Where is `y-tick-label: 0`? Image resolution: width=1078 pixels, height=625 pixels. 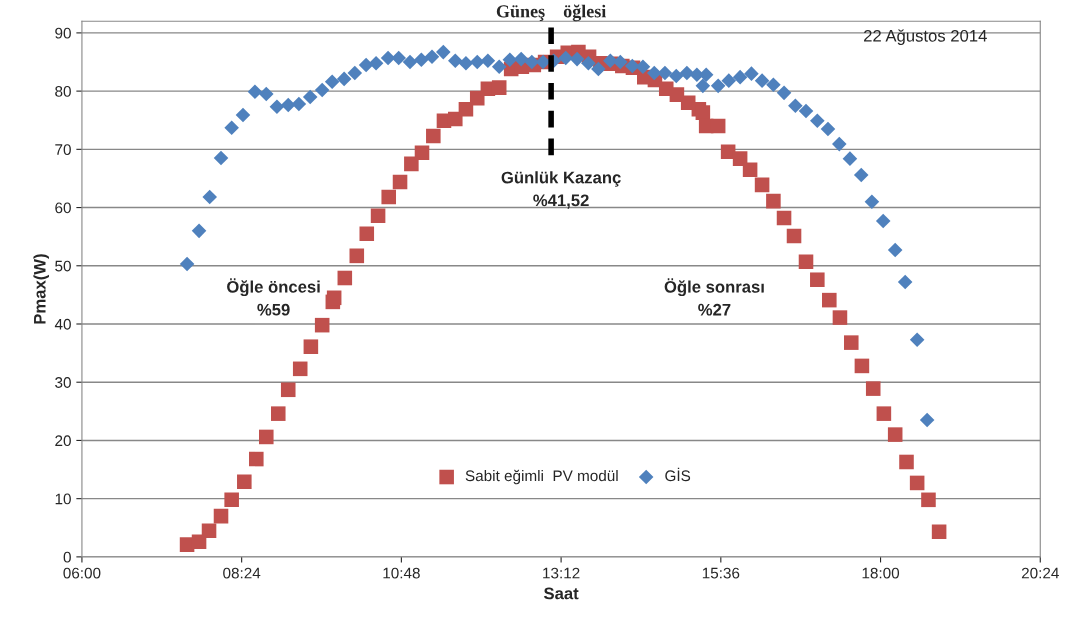 y-tick-label: 0 is located at coordinates (67, 557).